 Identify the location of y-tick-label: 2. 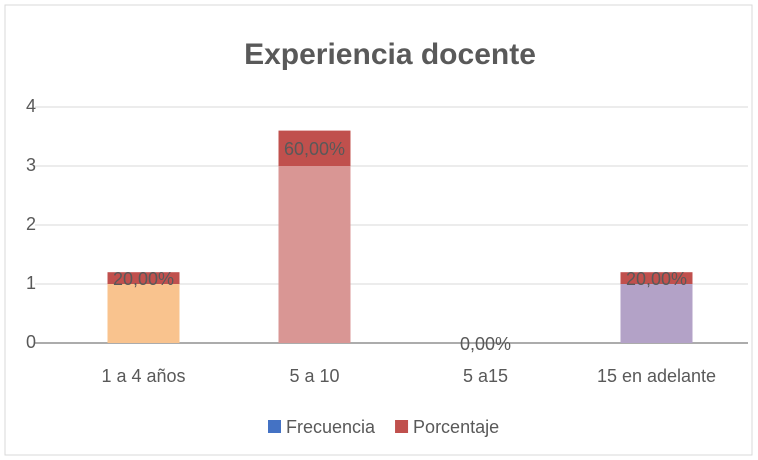
(31, 224).